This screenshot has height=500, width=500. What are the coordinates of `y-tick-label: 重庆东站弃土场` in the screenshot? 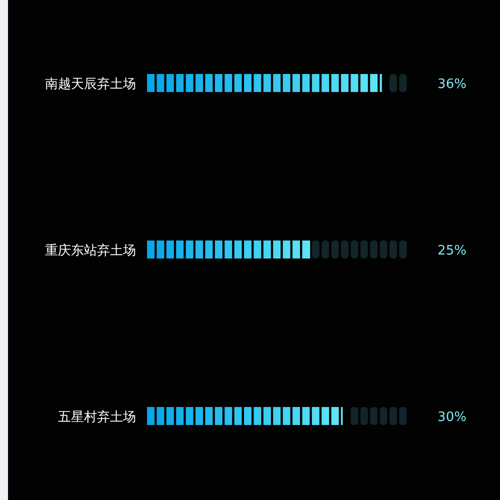 It's located at (90, 250).